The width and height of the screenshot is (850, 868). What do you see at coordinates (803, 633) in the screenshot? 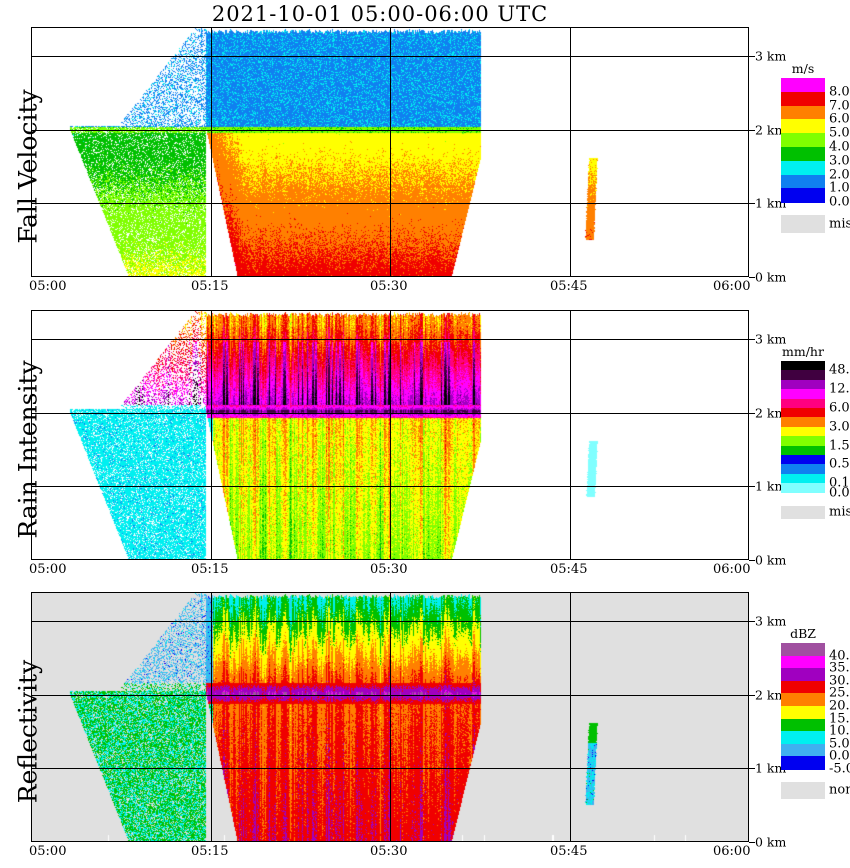
I see `colorbar-unit-label: dBZ` at bounding box center [803, 633].